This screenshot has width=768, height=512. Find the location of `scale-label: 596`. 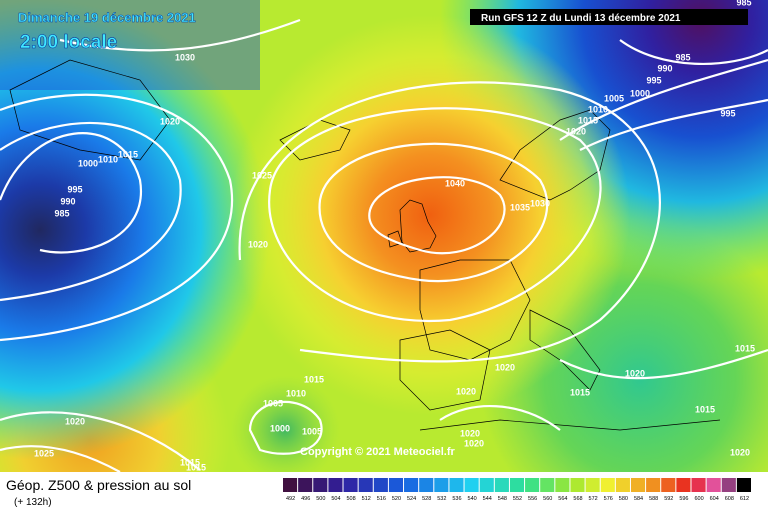

scale-label: 596 is located at coordinates (683, 499).